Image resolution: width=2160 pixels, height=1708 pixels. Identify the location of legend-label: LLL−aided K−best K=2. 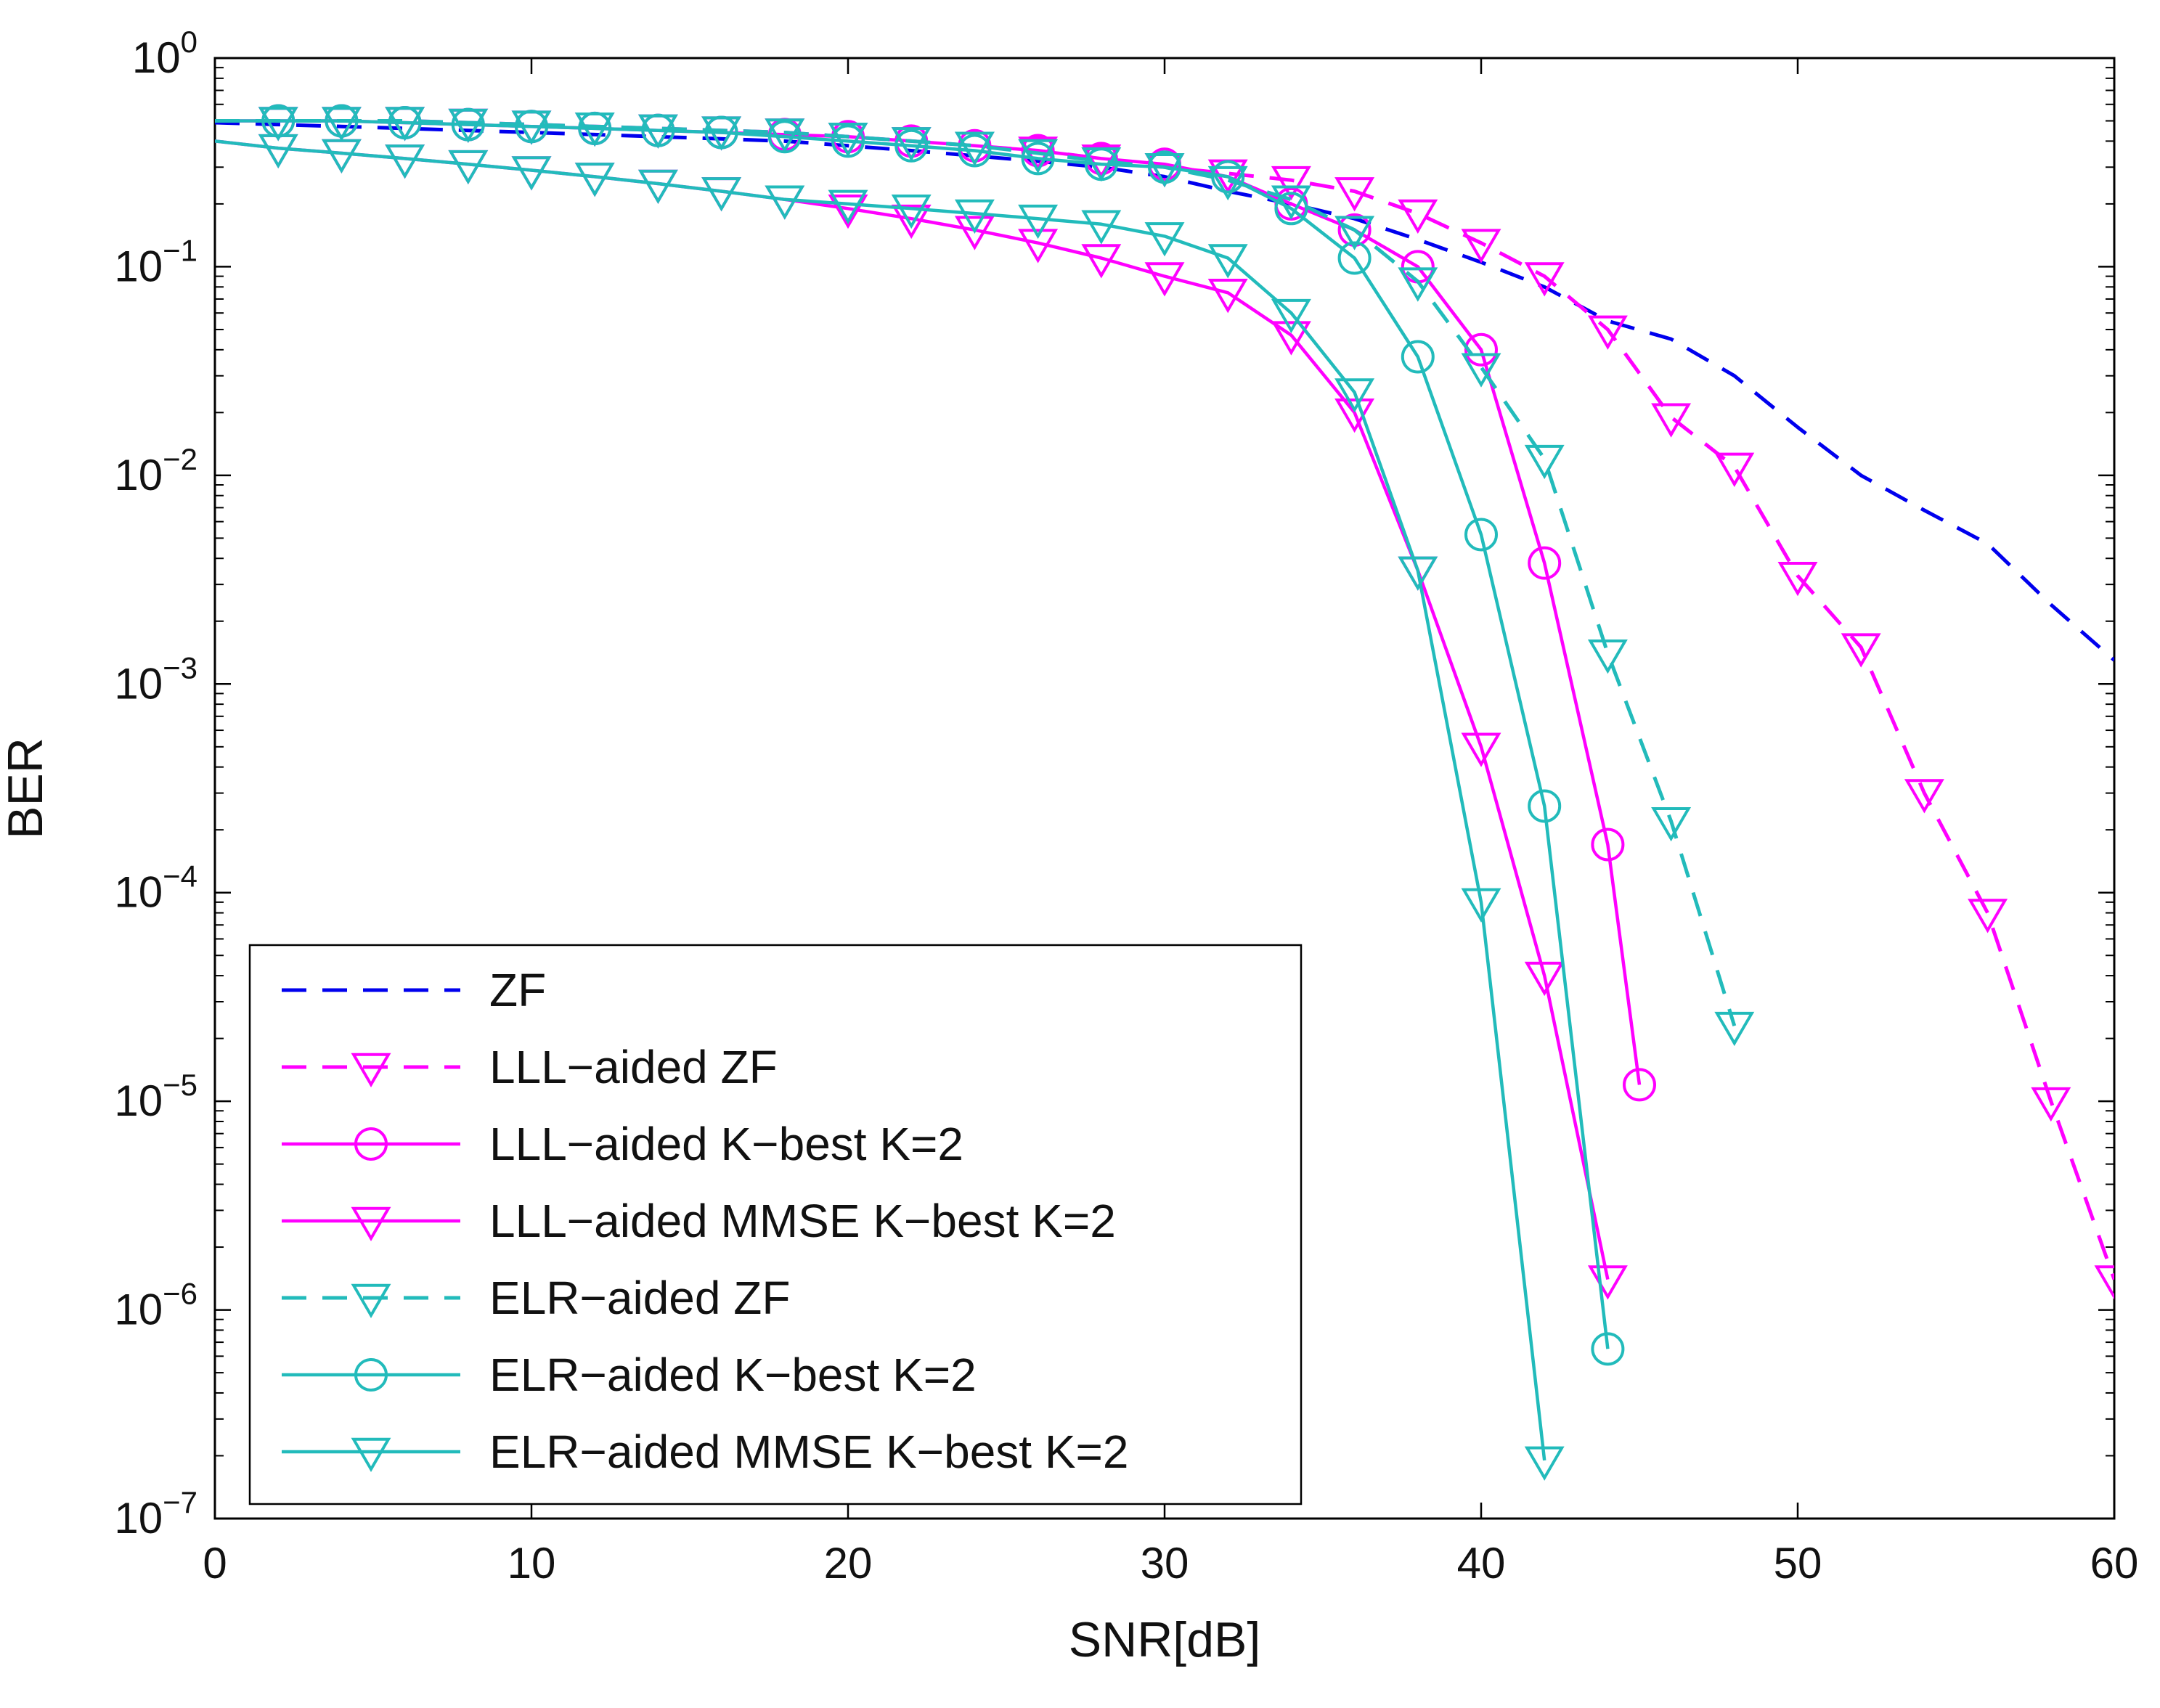
(726, 1144).